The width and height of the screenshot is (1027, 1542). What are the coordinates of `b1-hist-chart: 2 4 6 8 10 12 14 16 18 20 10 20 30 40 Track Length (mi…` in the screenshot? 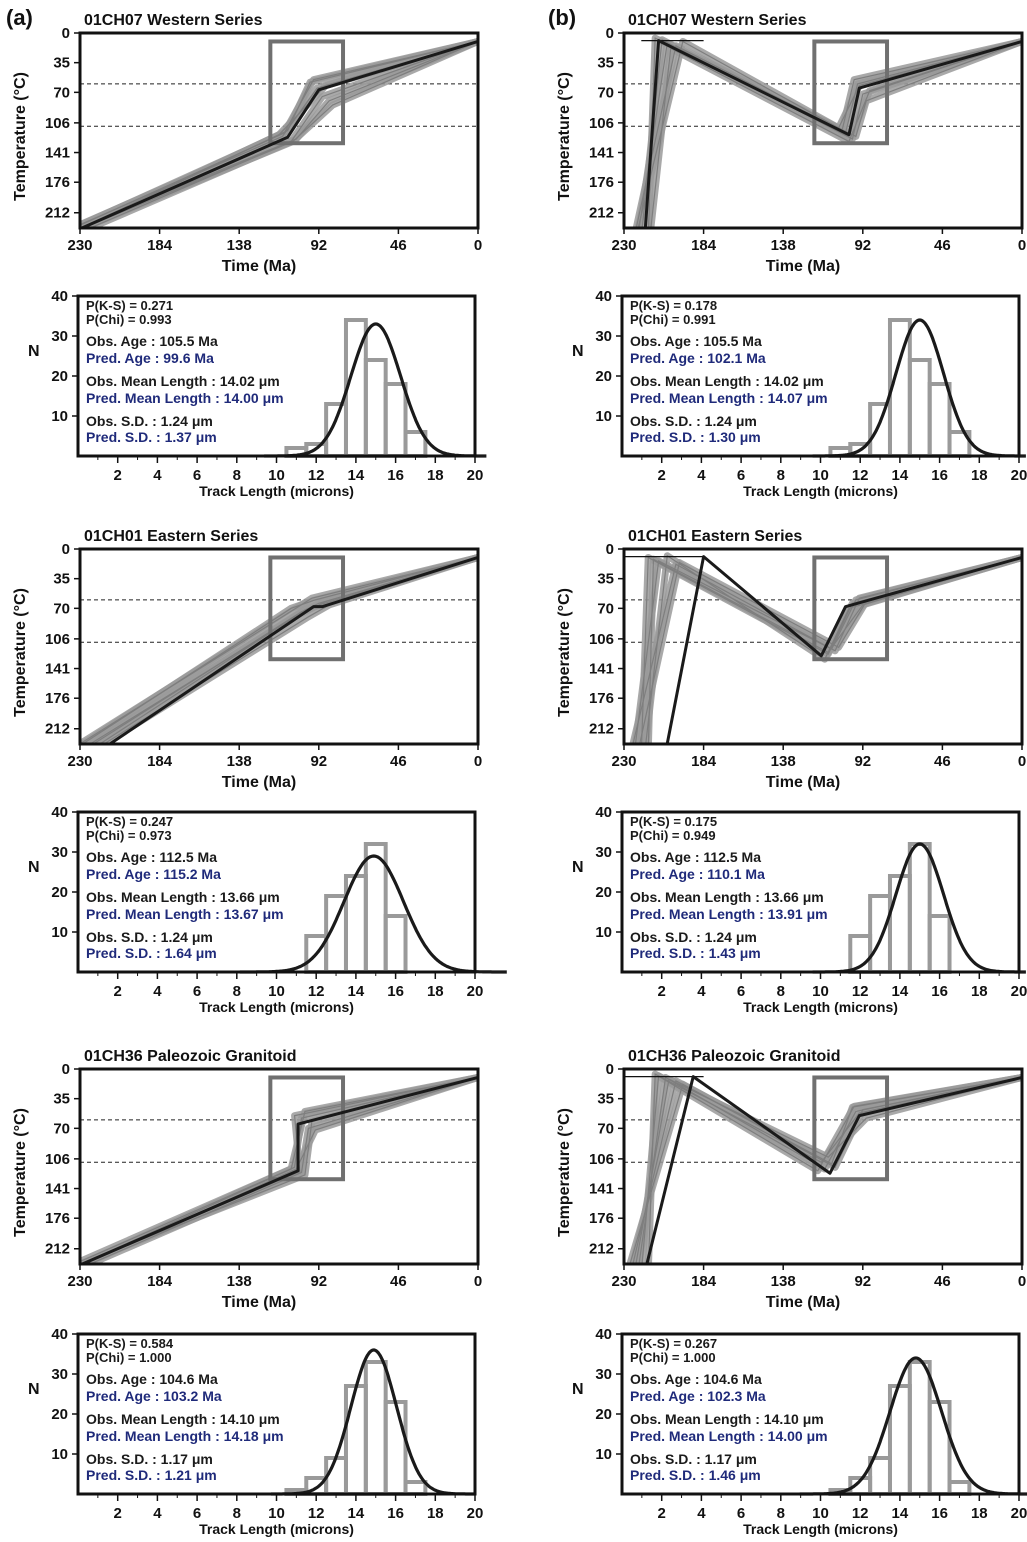 It's located at (799, 393).